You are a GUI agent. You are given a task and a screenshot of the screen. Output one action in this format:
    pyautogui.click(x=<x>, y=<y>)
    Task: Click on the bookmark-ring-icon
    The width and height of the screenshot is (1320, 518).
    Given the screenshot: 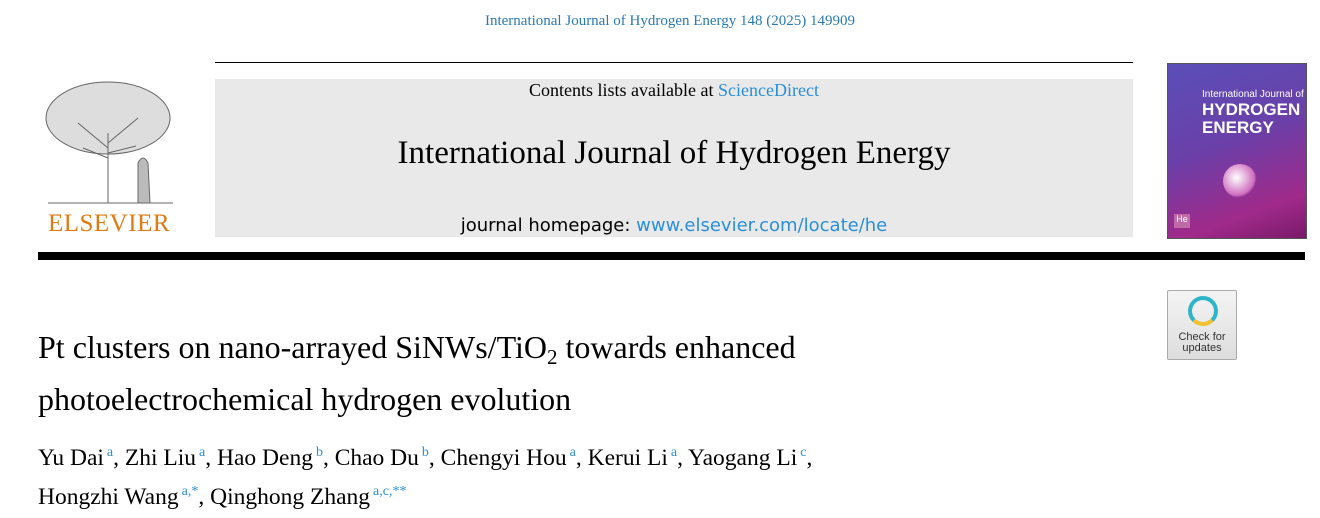 What is the action you would take?
    pyautogui.click(x=1203, y=311)
    